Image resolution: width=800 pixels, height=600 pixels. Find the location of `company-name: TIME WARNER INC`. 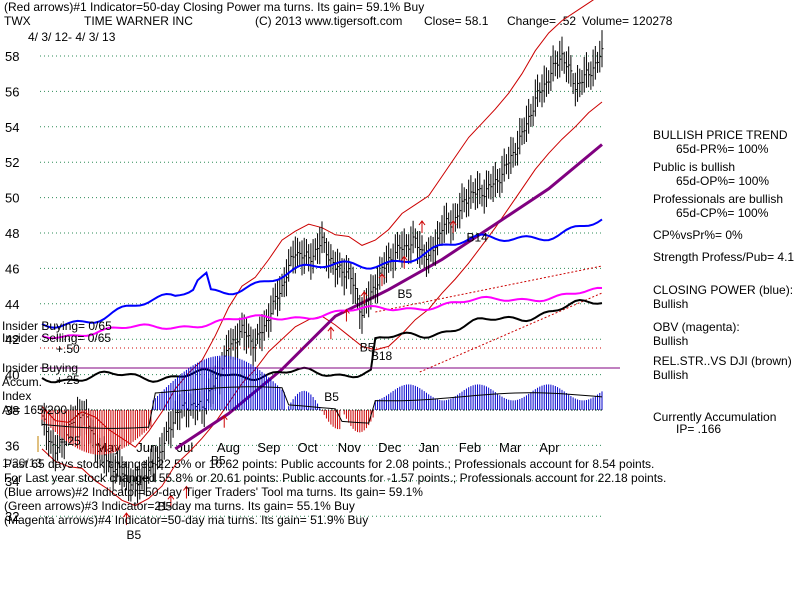

company-name: TIME WARNER INC is located at coordinates (138, 21).